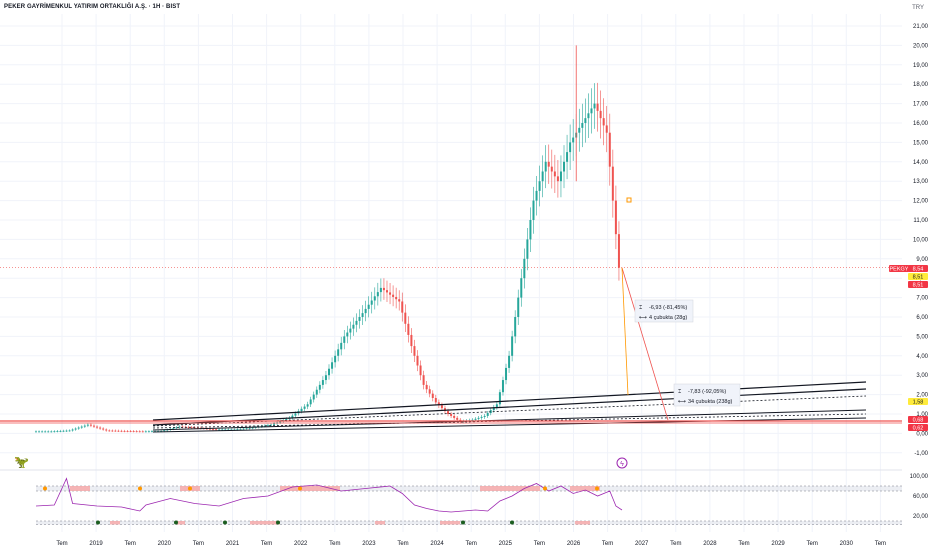 This screenshot has height=550, width=932. Describe the element at coordinates (369, 544) in the screenshot. I see `time-tick-label: 2023` at that location.